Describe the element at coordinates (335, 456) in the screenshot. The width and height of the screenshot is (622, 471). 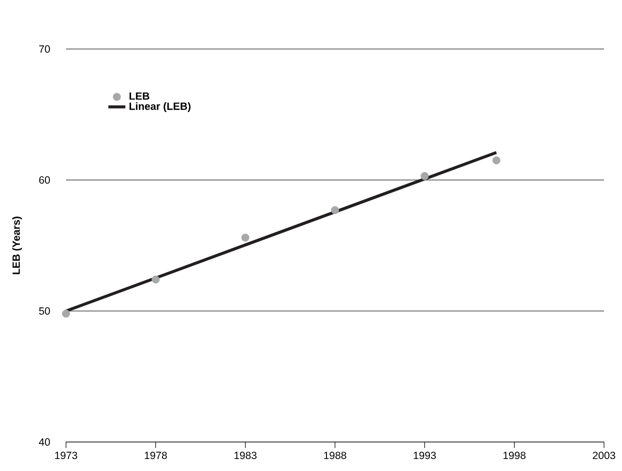
I see `x-tick-label: 1988` at that location.